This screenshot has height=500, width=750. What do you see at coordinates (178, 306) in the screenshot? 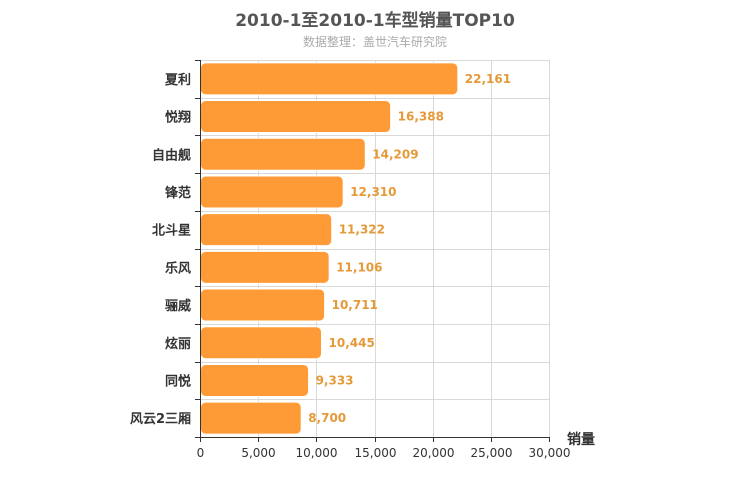
I see `category-label: 骊威` at bounding box center [178, 306].